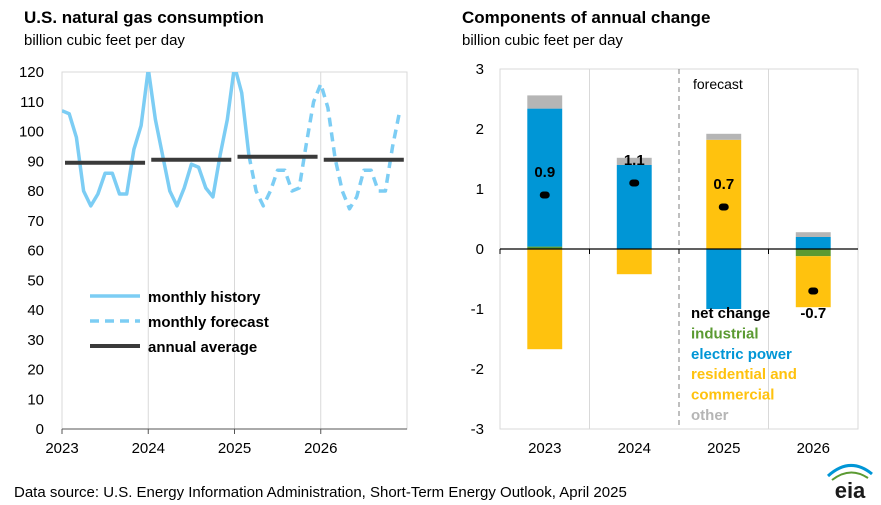 The height and width of the screenshot is (505, 881). Describe the element at coordinates (813, 234) in the screenshot. I see `bar-other-2026` at that location.